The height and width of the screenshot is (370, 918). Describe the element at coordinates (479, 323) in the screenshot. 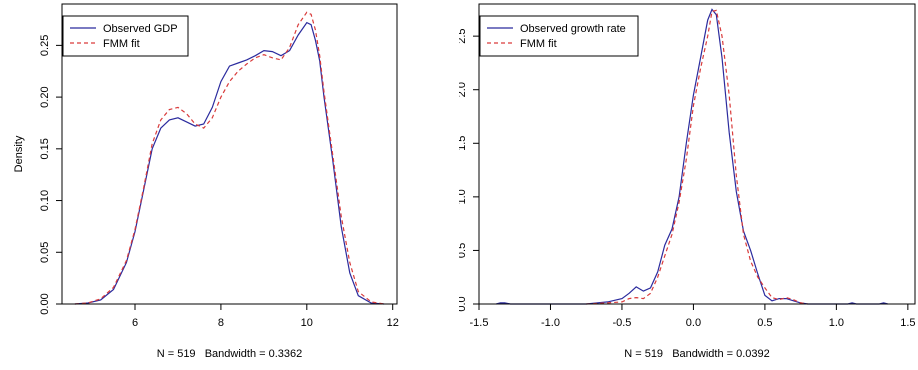

I see `x-tick-label: -1.5` at that location.